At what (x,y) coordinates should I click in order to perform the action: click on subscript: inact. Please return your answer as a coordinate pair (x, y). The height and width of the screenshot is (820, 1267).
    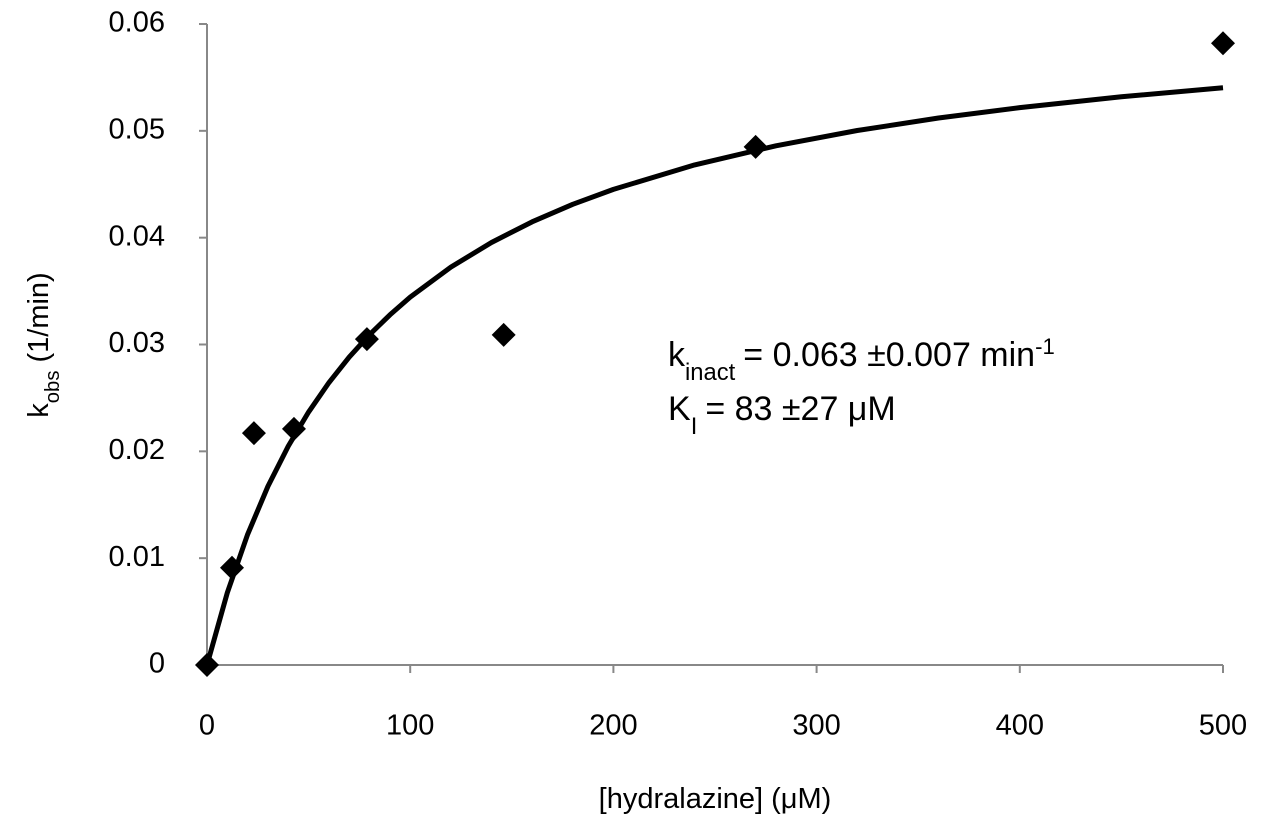
    Looking at the image, I should click on (710, 372).